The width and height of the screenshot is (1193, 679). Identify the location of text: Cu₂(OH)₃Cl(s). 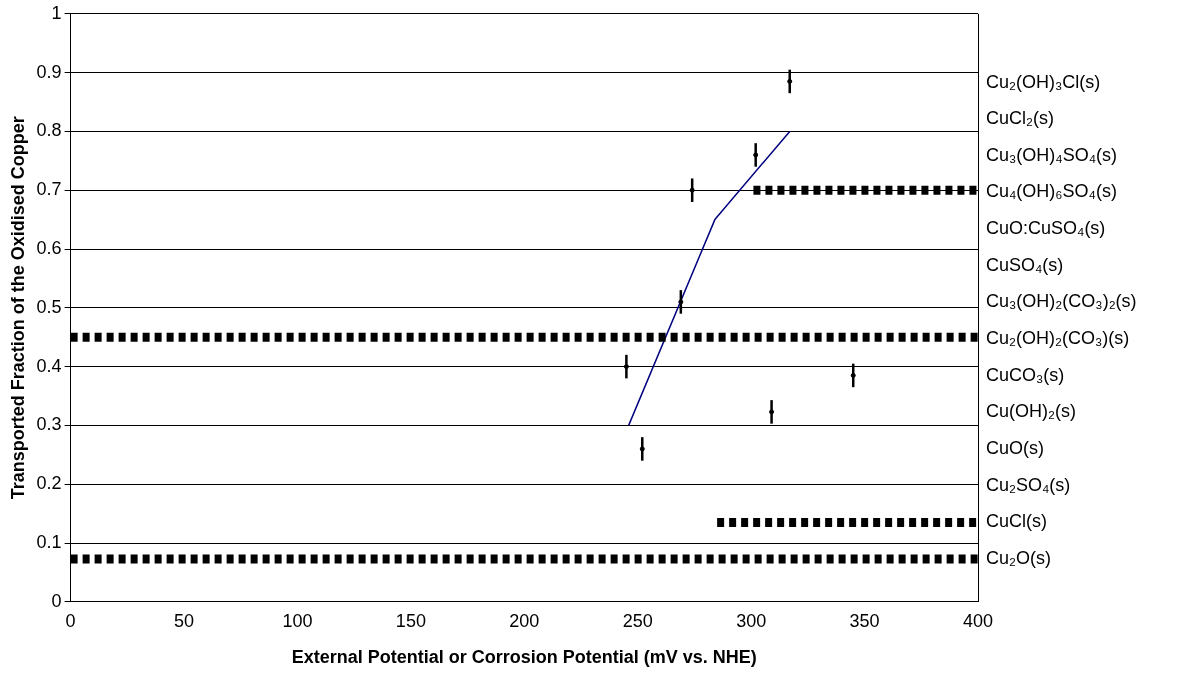
(1043, 81).